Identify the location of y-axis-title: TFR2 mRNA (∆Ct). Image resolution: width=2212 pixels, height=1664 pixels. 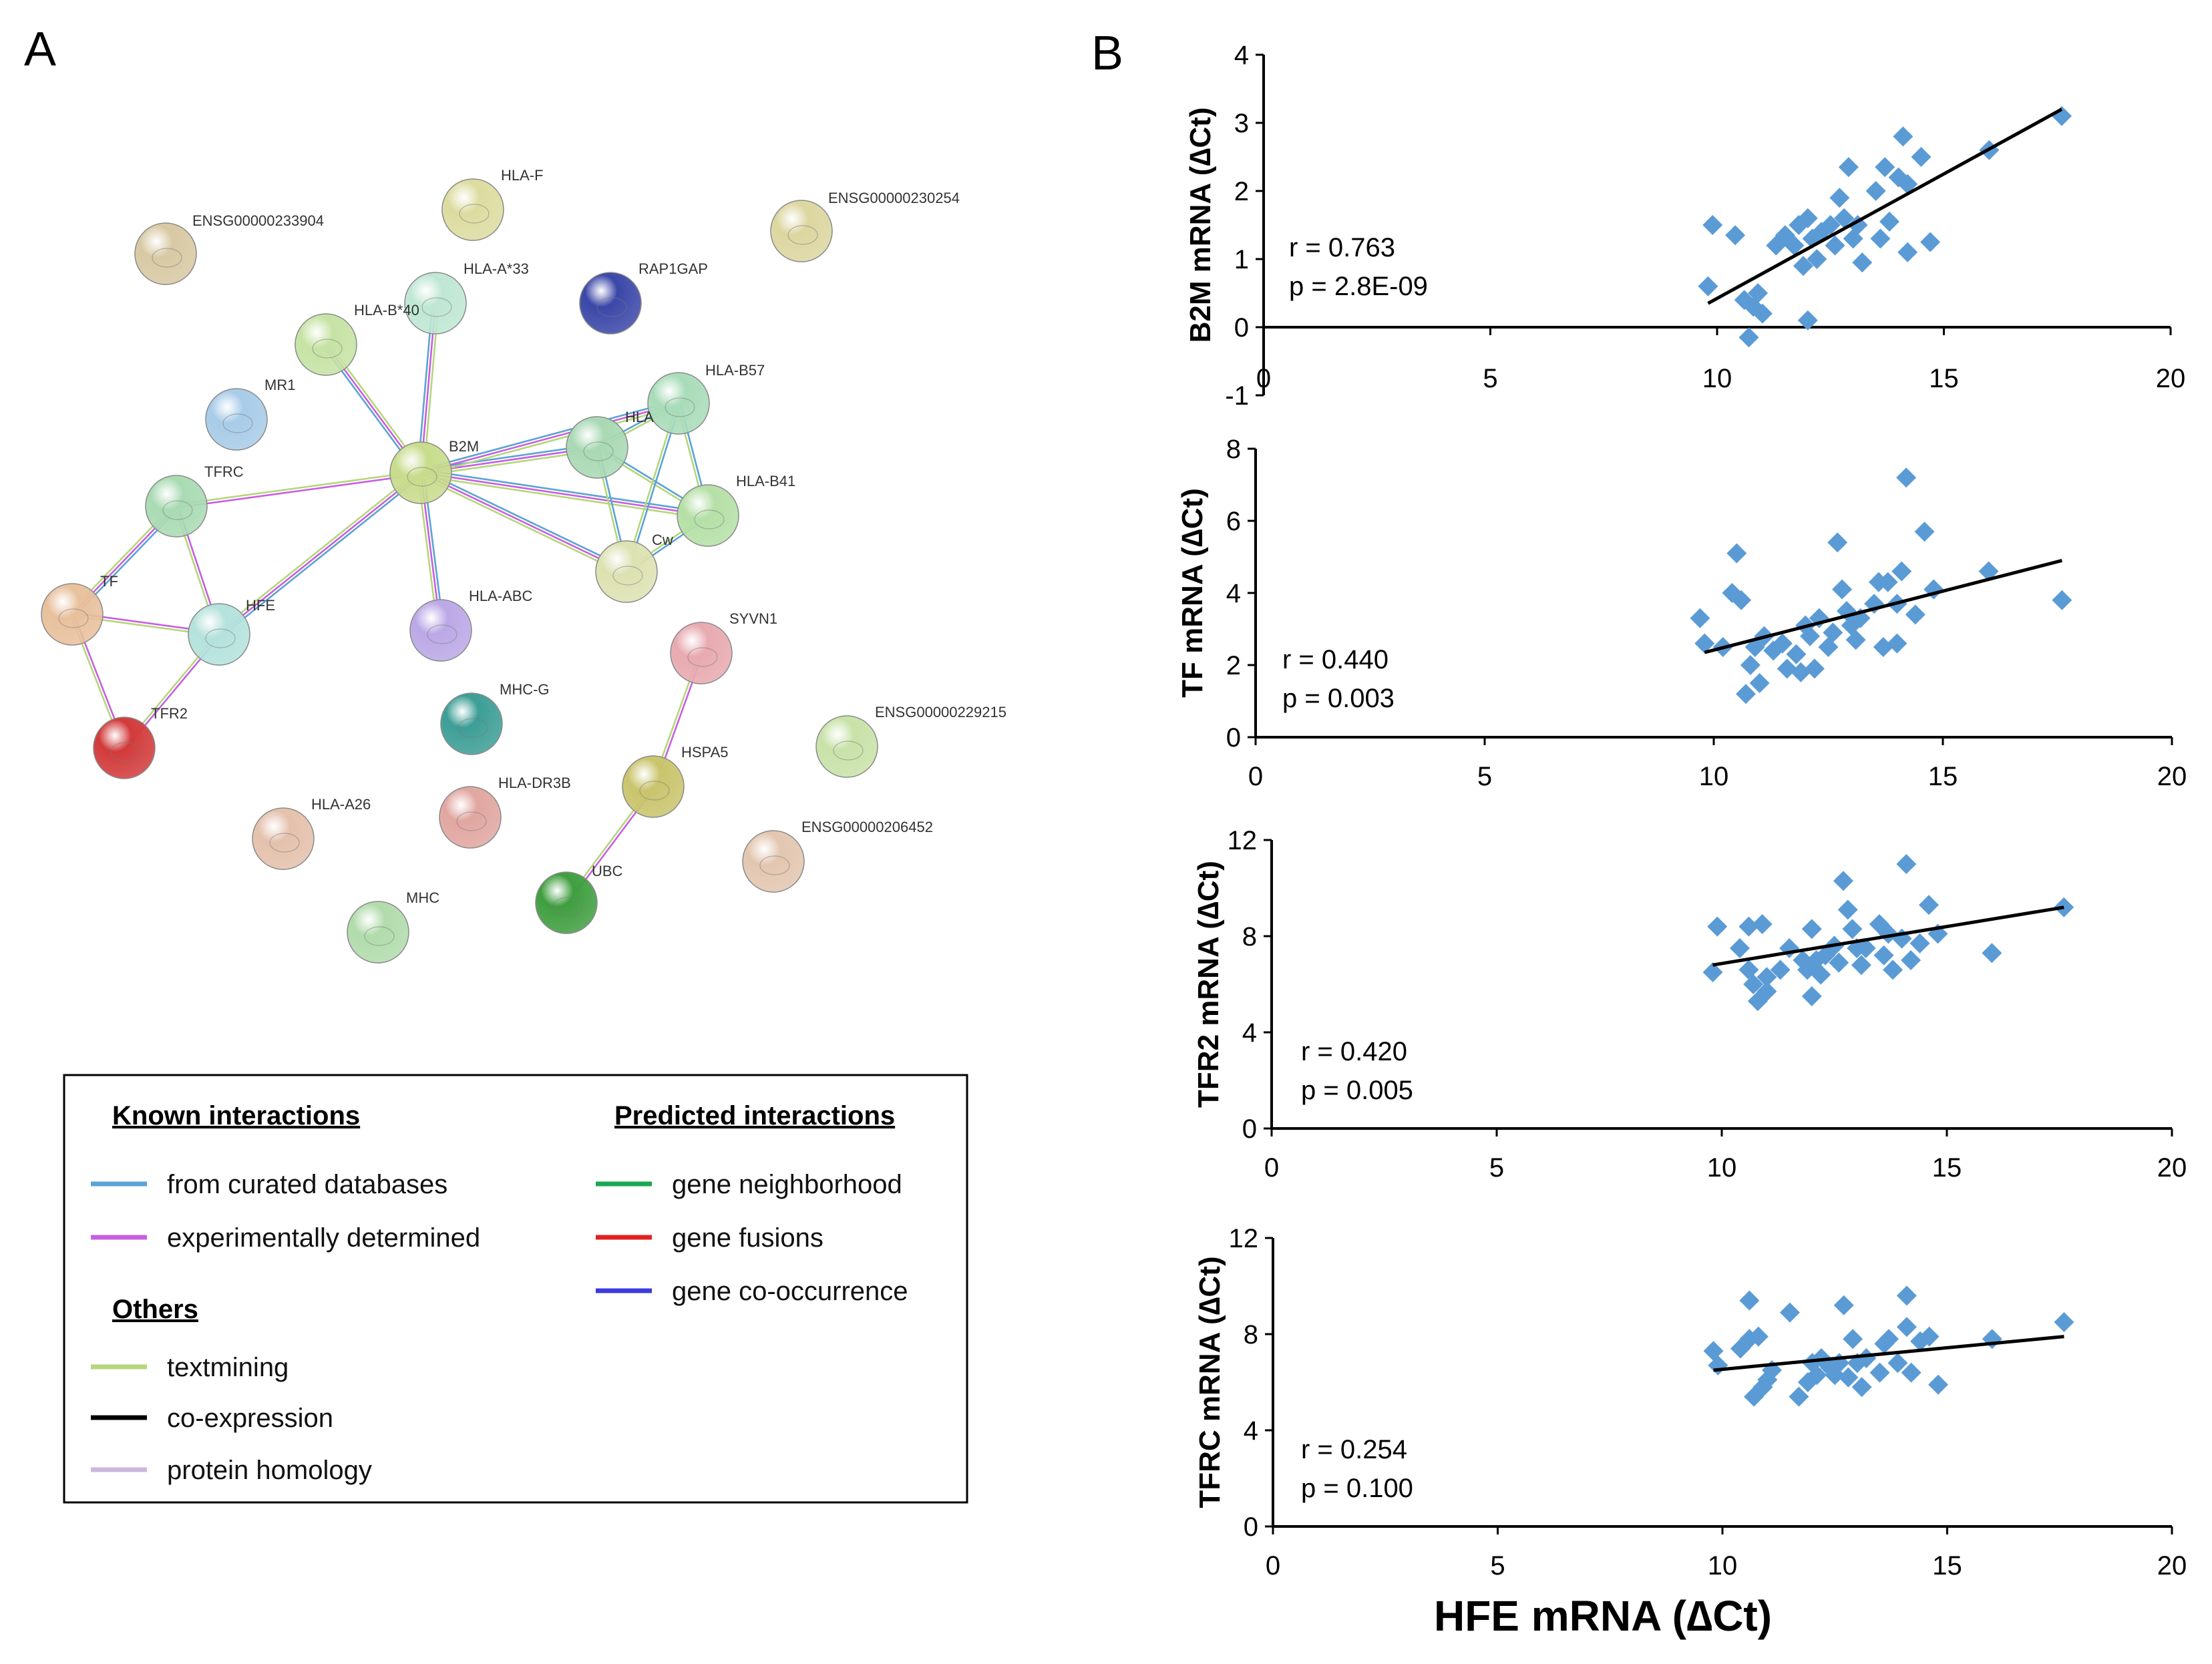
(1208, 984).